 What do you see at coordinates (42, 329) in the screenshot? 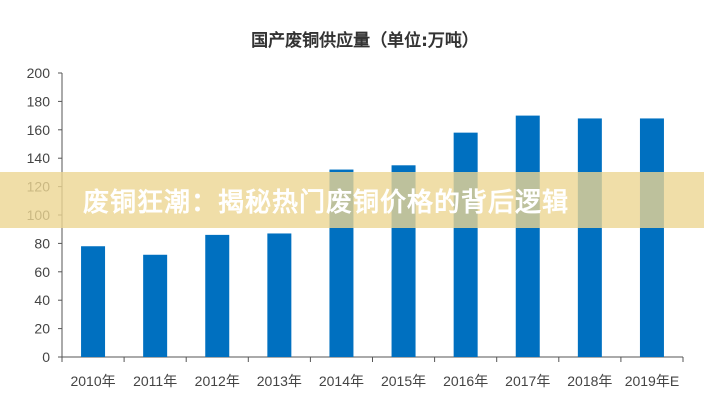
I see `y-tick-label: 20` at bounding box center [42, 329].